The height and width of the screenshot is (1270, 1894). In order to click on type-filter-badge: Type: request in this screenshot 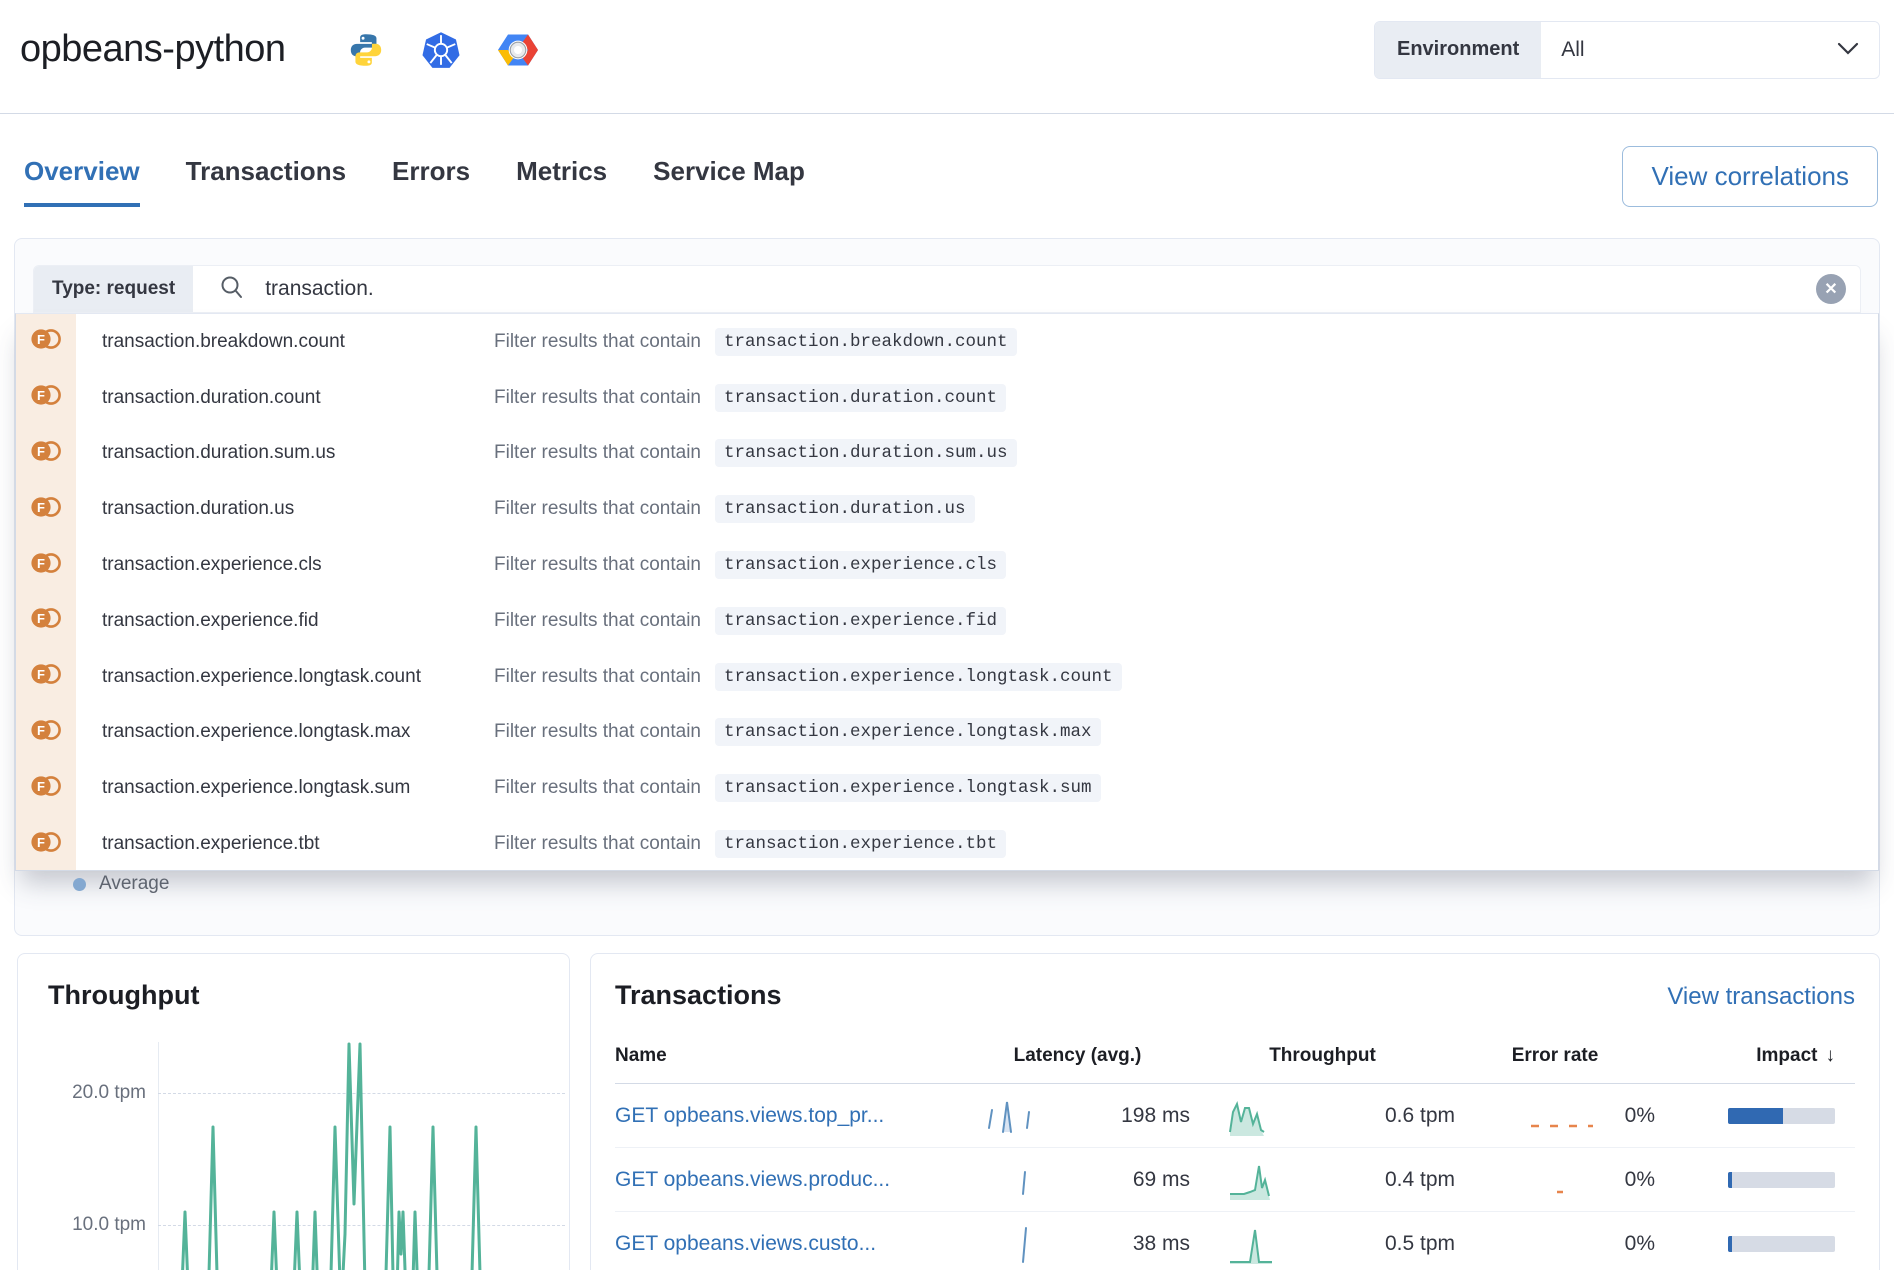, I will do `click(114, 289)`.